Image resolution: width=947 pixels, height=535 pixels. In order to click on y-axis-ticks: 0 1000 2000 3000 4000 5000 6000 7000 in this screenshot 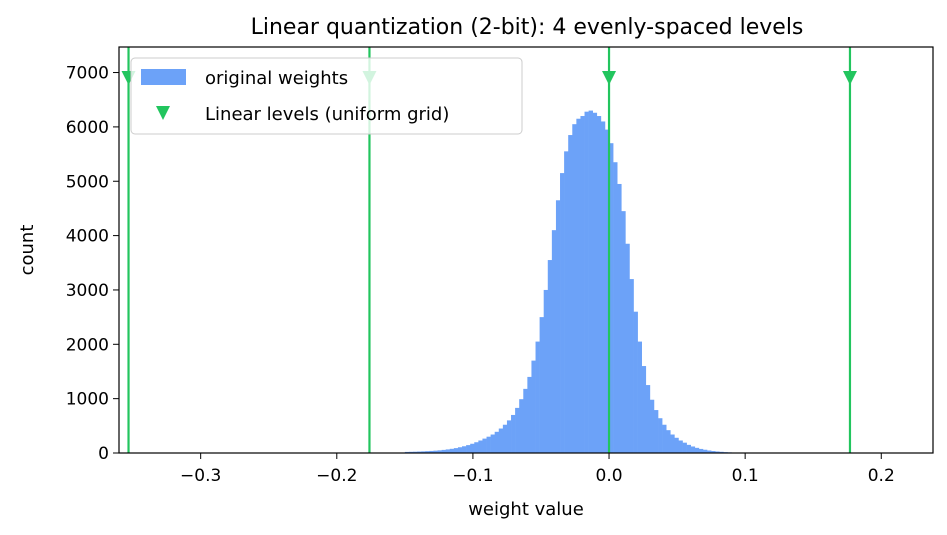, I will do `click(92, 264)`.